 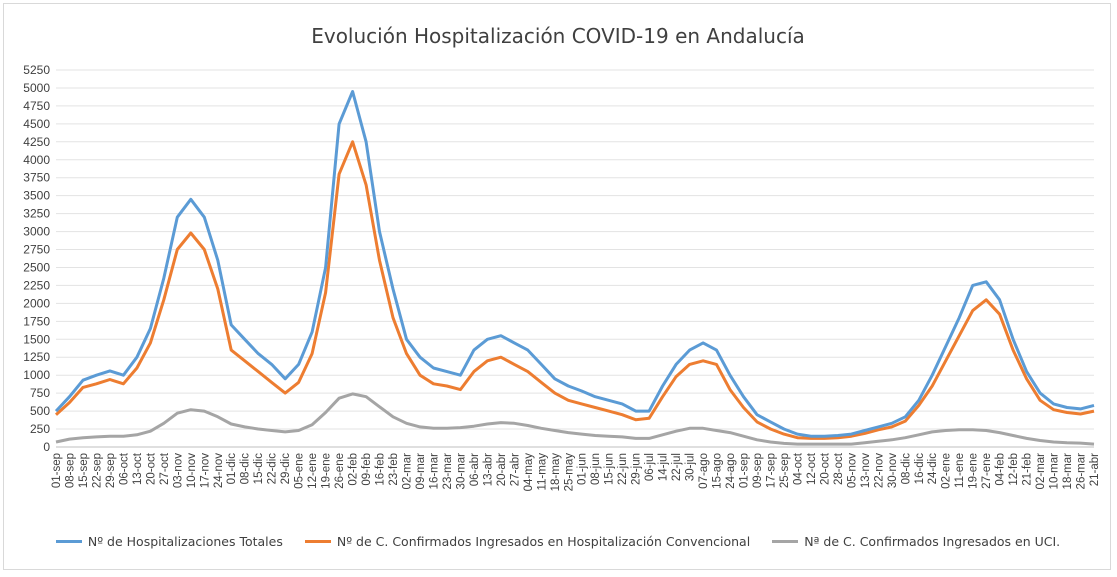 I want to click on y-tick-label: 500, so click(x=40, y=411).